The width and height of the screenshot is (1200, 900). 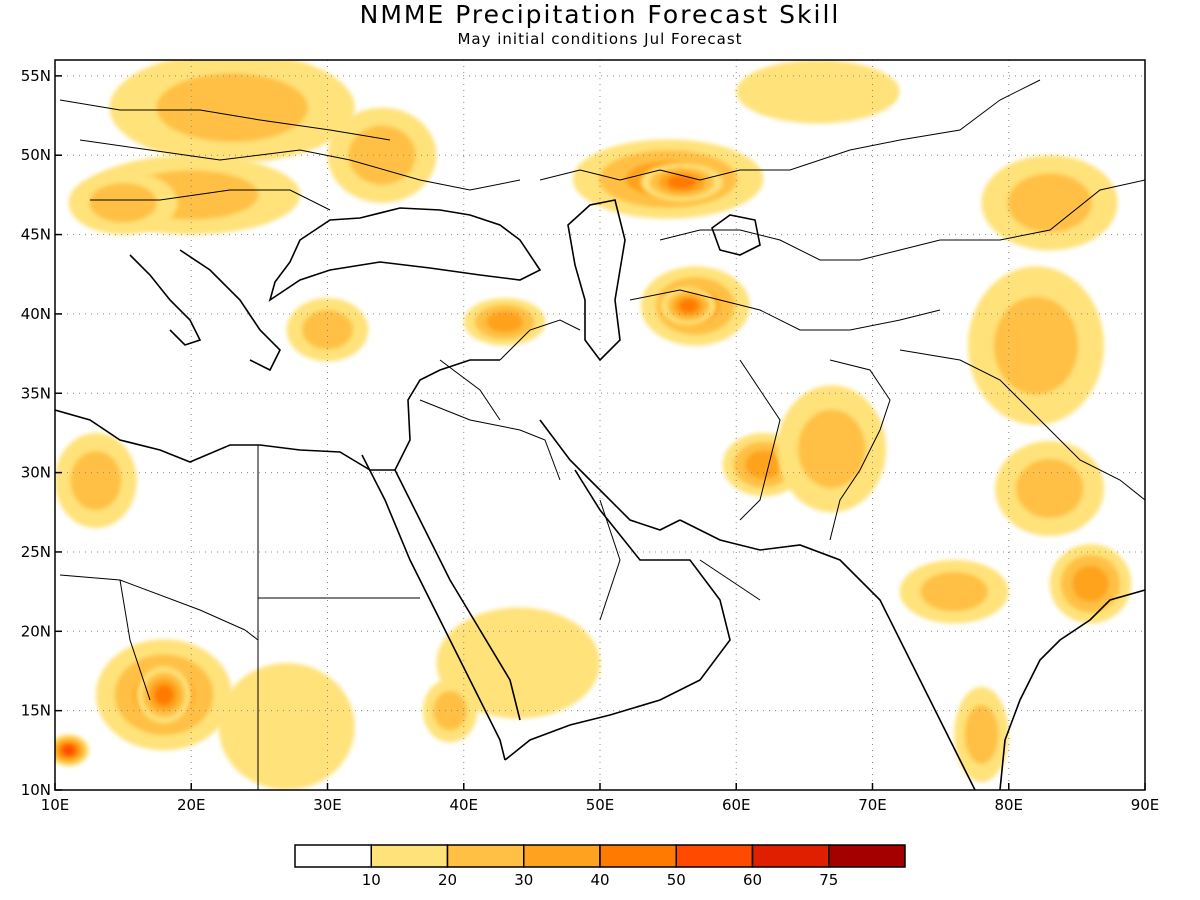 I want to click on colorbar-label: 60, so click(x=752, y=880).